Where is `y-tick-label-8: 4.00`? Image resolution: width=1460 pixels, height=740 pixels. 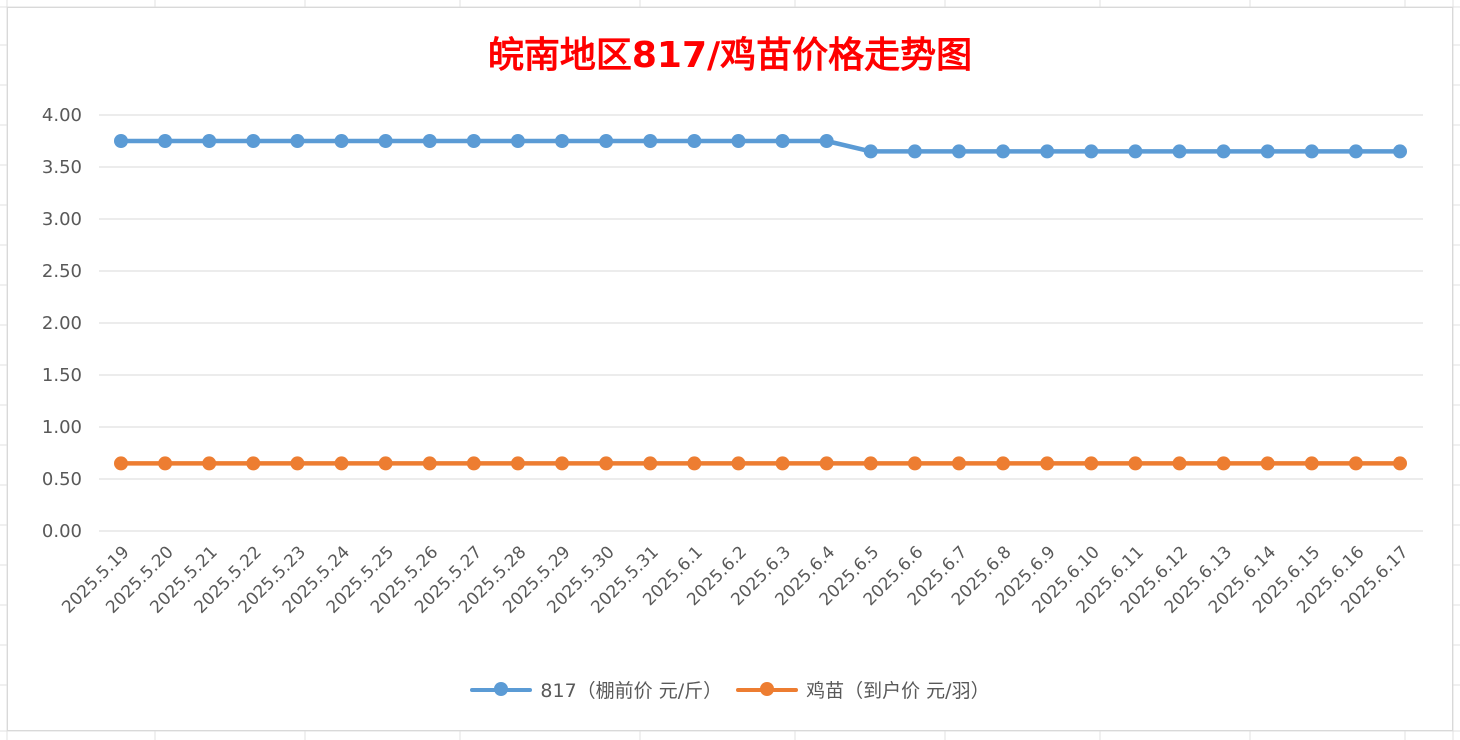 y-tick-label-8: 4.00 is located at coordinates (62, 115).